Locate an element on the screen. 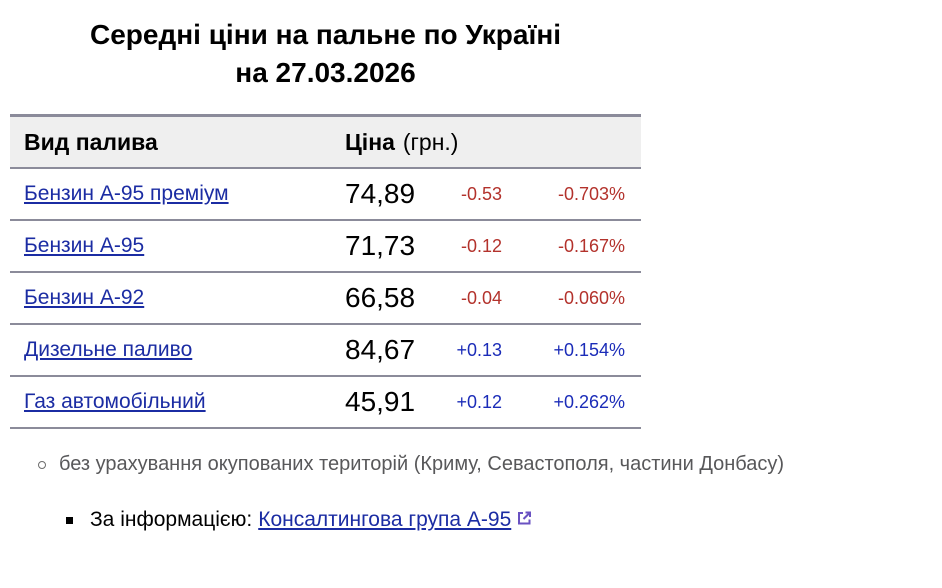 The width and height of the screenshot is (942, 588). square-bullet-icon is located at coordinates (69, 520).